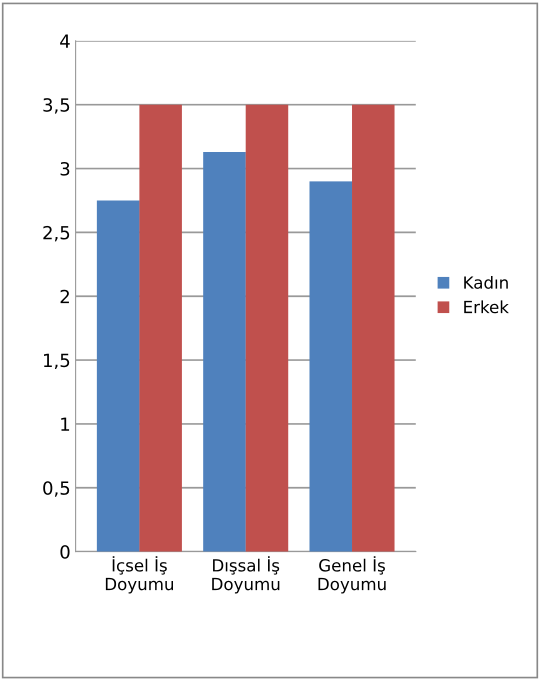  I want to click on x-tick-label: İçsel İş Doyumu, so click(139, 575).